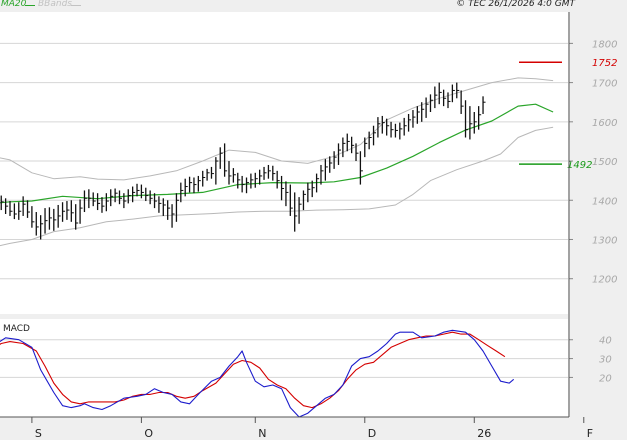 This screenshot has width=627, height=440. Describe the element at coordinates (312, 428) in the screenshot. I see `x-axis-ticks: S O N D 26 F` at that location.